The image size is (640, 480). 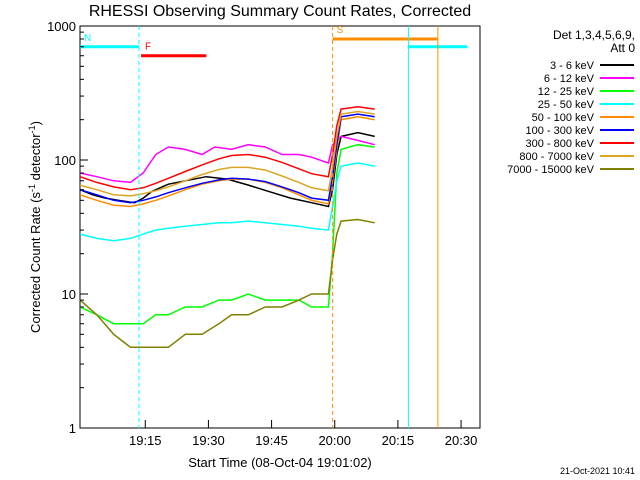 What do you see at coordinates (61, 26) in the screenshot?
I see `y-tick-label: 1000` at bounding box center [61, 26].